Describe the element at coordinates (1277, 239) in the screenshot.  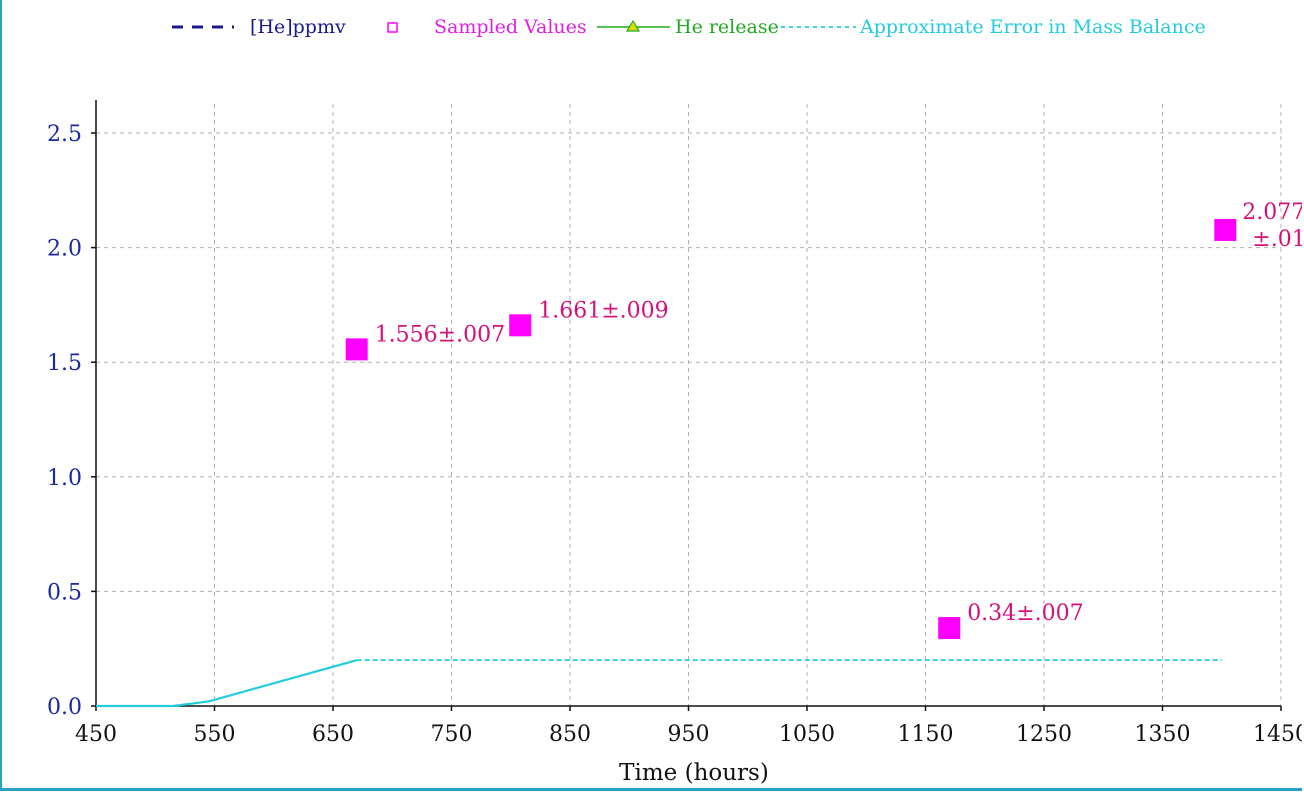
I see `data-label: ±.01` at that location.